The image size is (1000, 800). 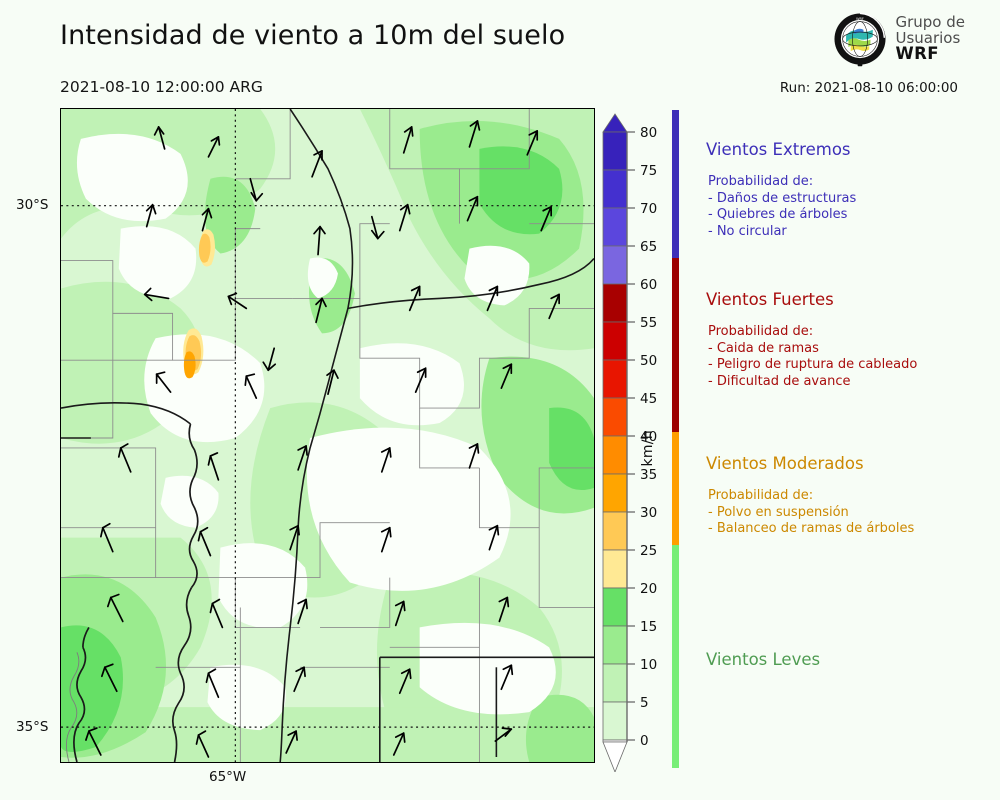 I want to click on logo-line-3: WRF, so click(x=917, y=53).